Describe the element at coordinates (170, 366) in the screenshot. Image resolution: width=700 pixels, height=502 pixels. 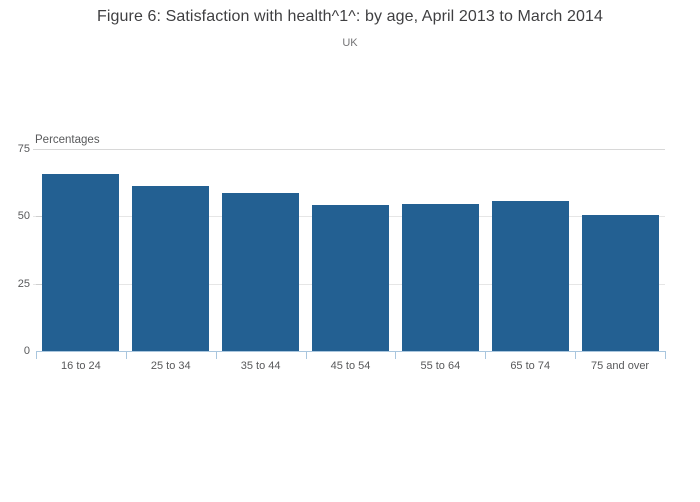
I see `x-tick-label: 25 to 34` at that location.